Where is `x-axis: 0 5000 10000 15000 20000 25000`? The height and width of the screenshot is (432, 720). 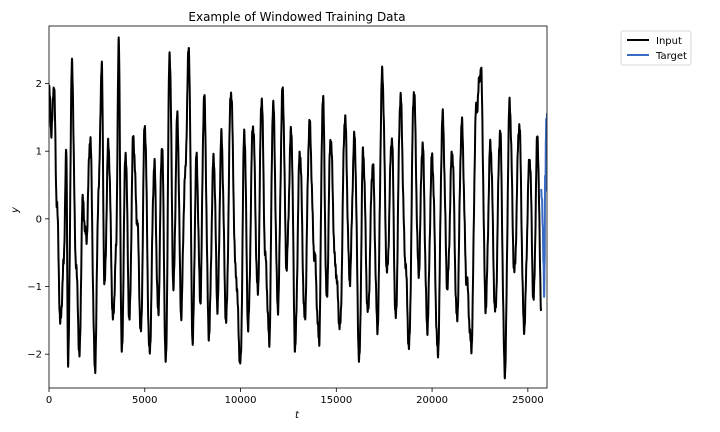
x-axis: 0 5000 10000 15000 20000 25000 is located at coordinates (295, 397).